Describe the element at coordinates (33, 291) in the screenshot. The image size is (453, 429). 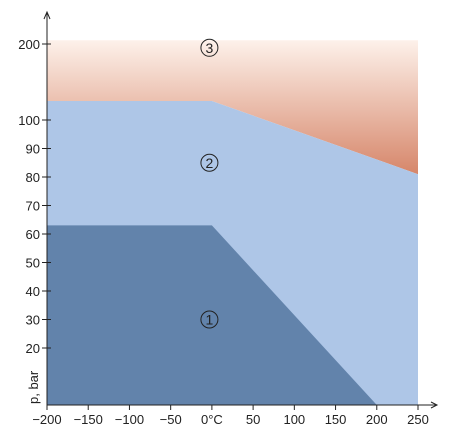
I see `y-tick-label: 40` at that location.